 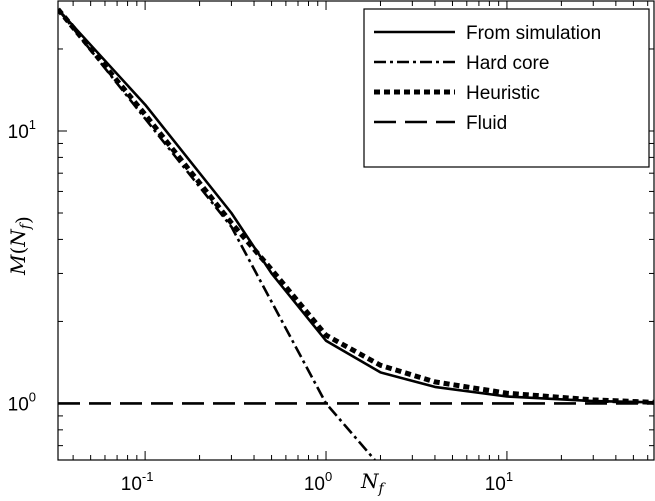 What do you see at coordinates (507, 63) in the screenshot?
I see `legend-label-hard-core: Hard core` at bounding box center [507, 63].